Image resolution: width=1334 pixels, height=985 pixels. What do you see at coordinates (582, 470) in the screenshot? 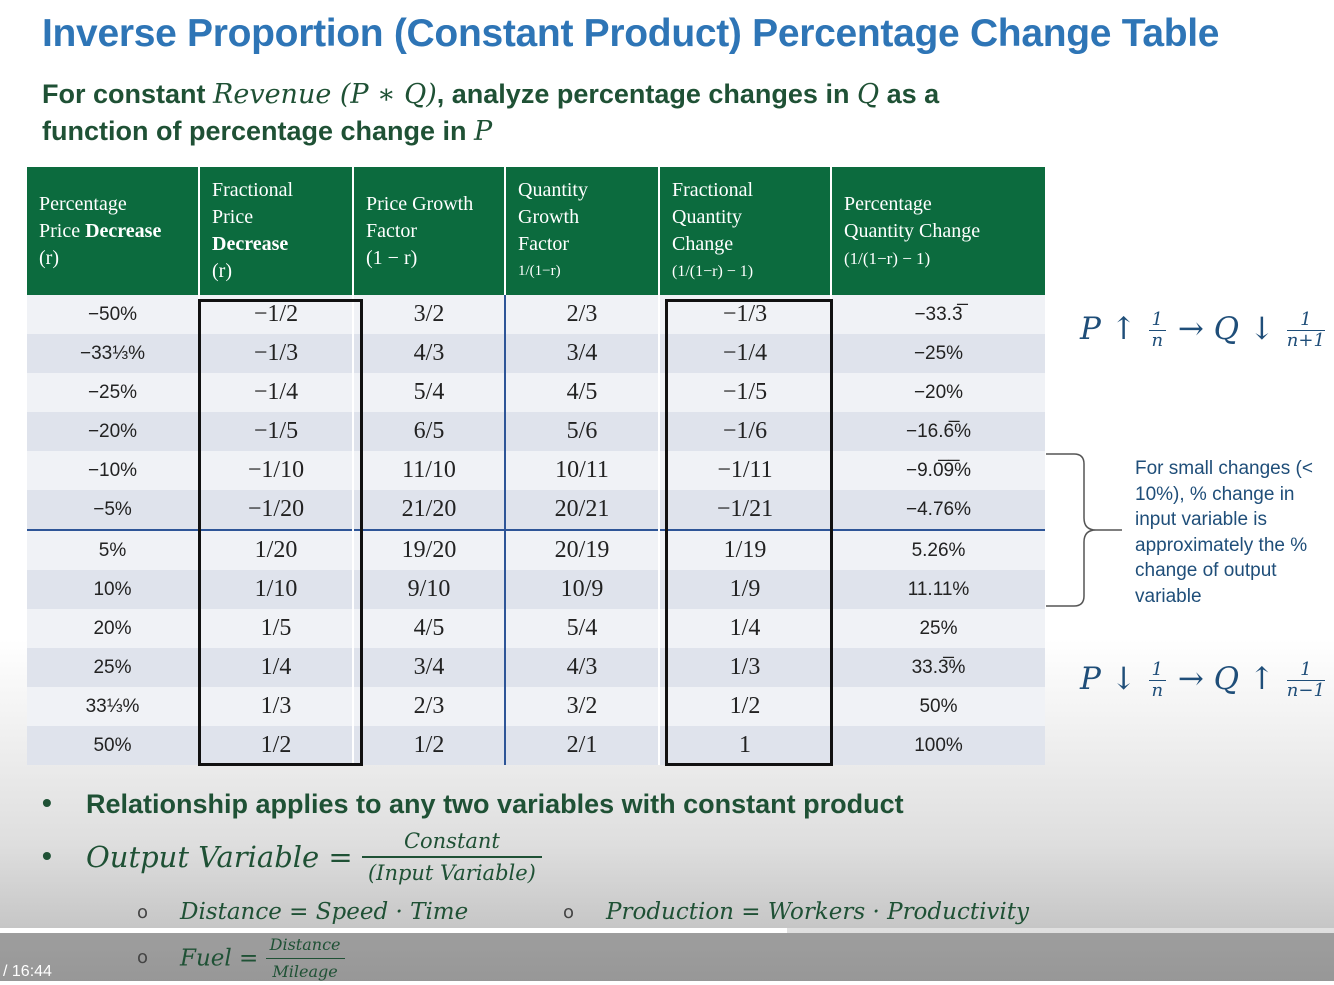
I see `table-cell: 10/11` at bounding box center [582, 470].